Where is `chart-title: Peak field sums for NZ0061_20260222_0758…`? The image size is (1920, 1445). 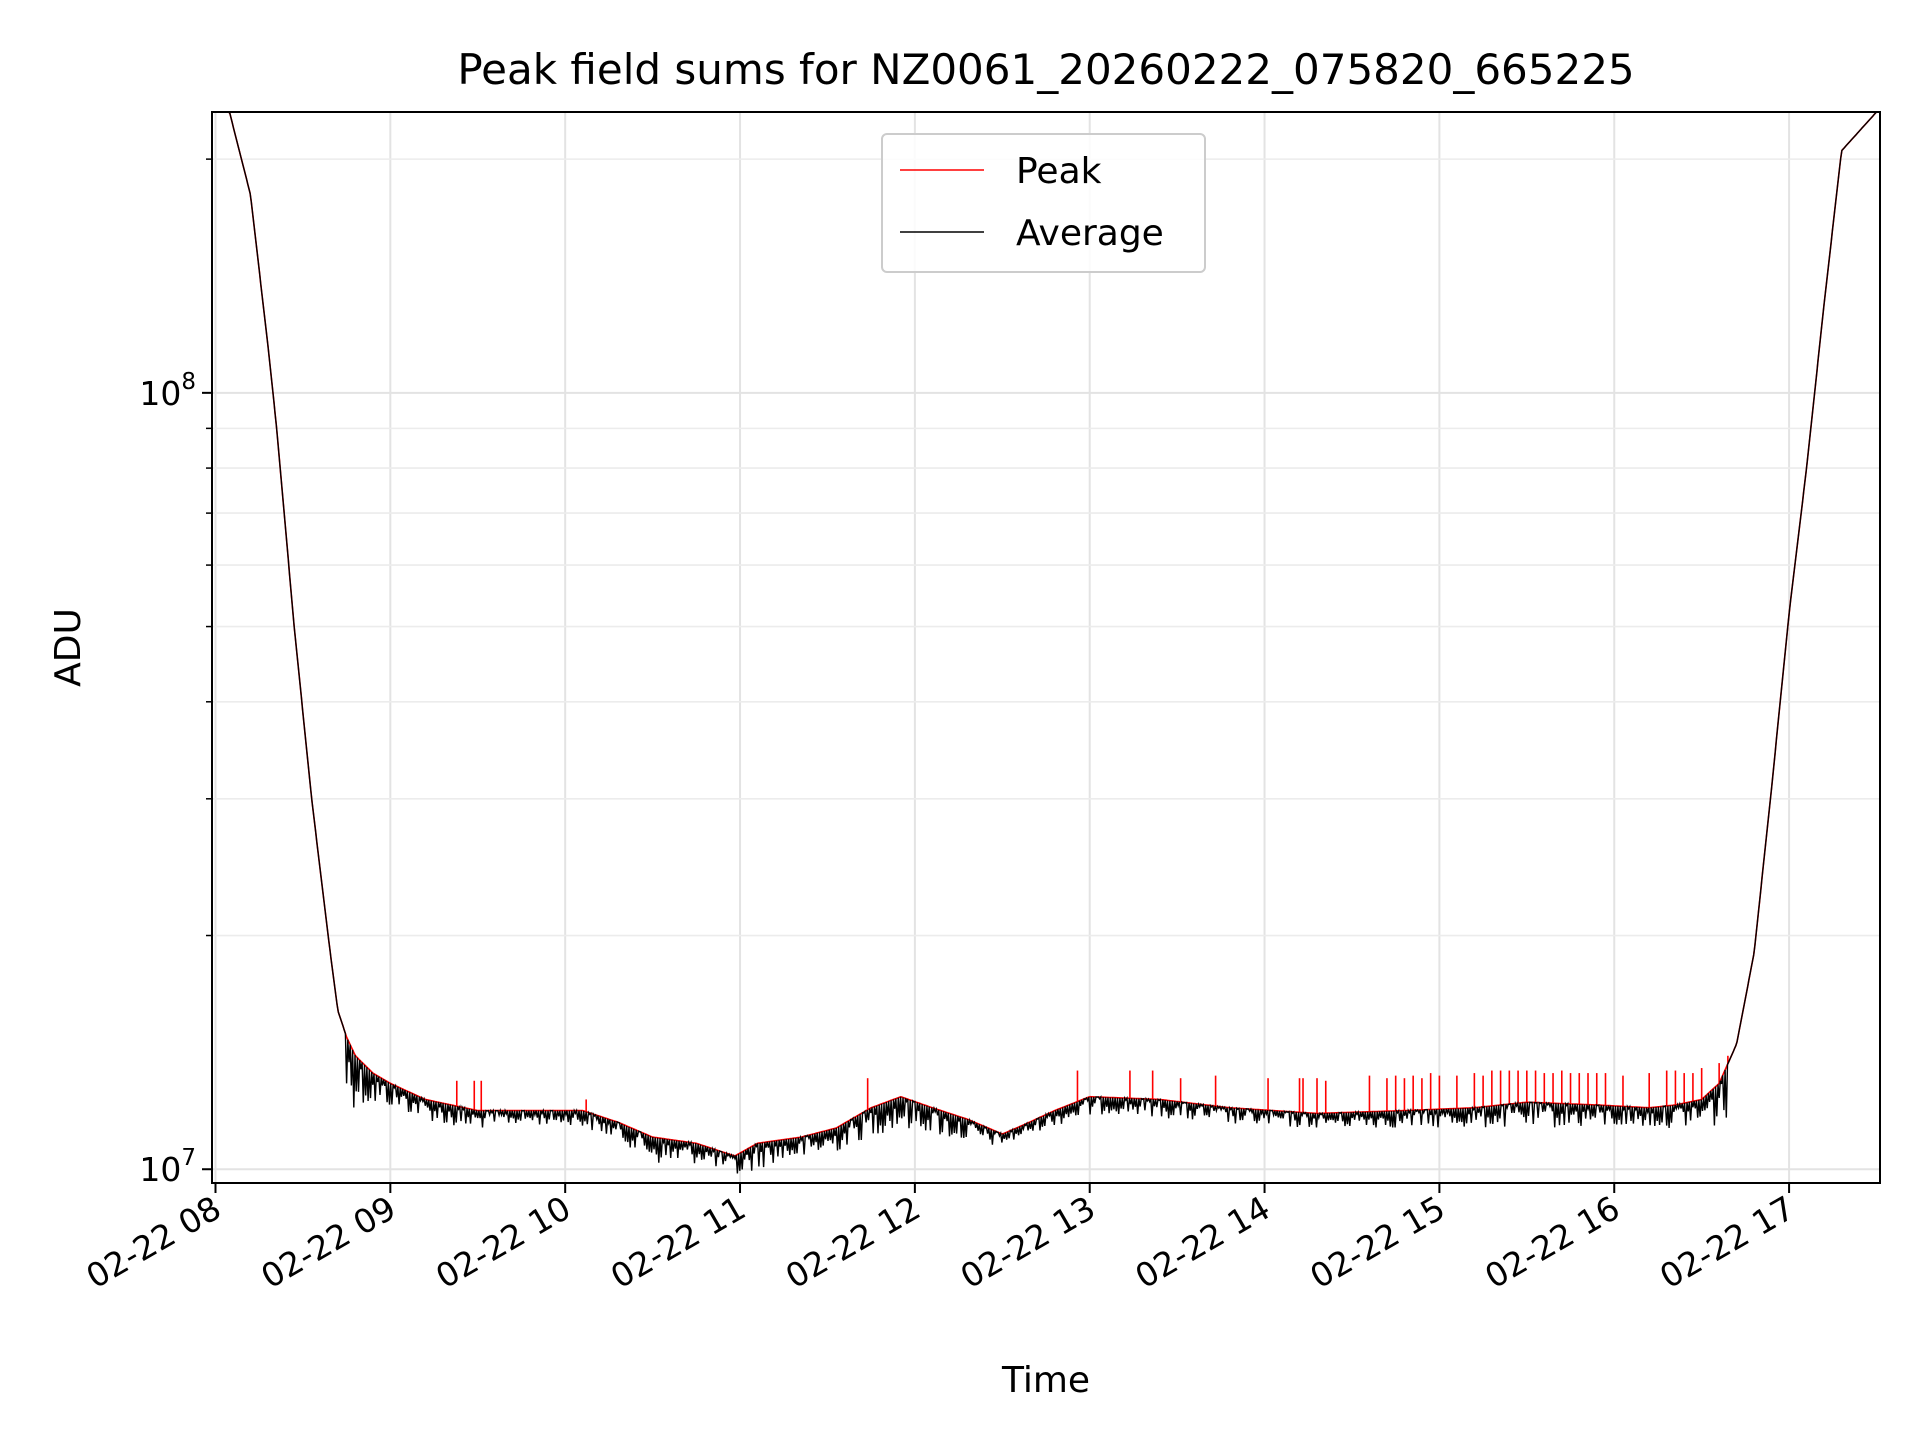 chart-title: Peak field sums for NZ0061_20260222_0758… is located at coordinates (1045, 69).